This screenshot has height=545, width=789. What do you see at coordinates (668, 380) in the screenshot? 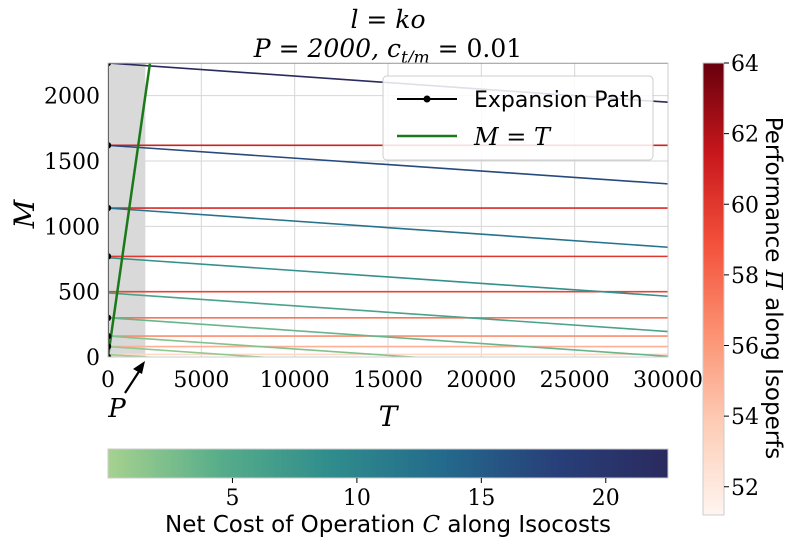
I see `x-tick-label: 30000` at bounding box center [668, 380].